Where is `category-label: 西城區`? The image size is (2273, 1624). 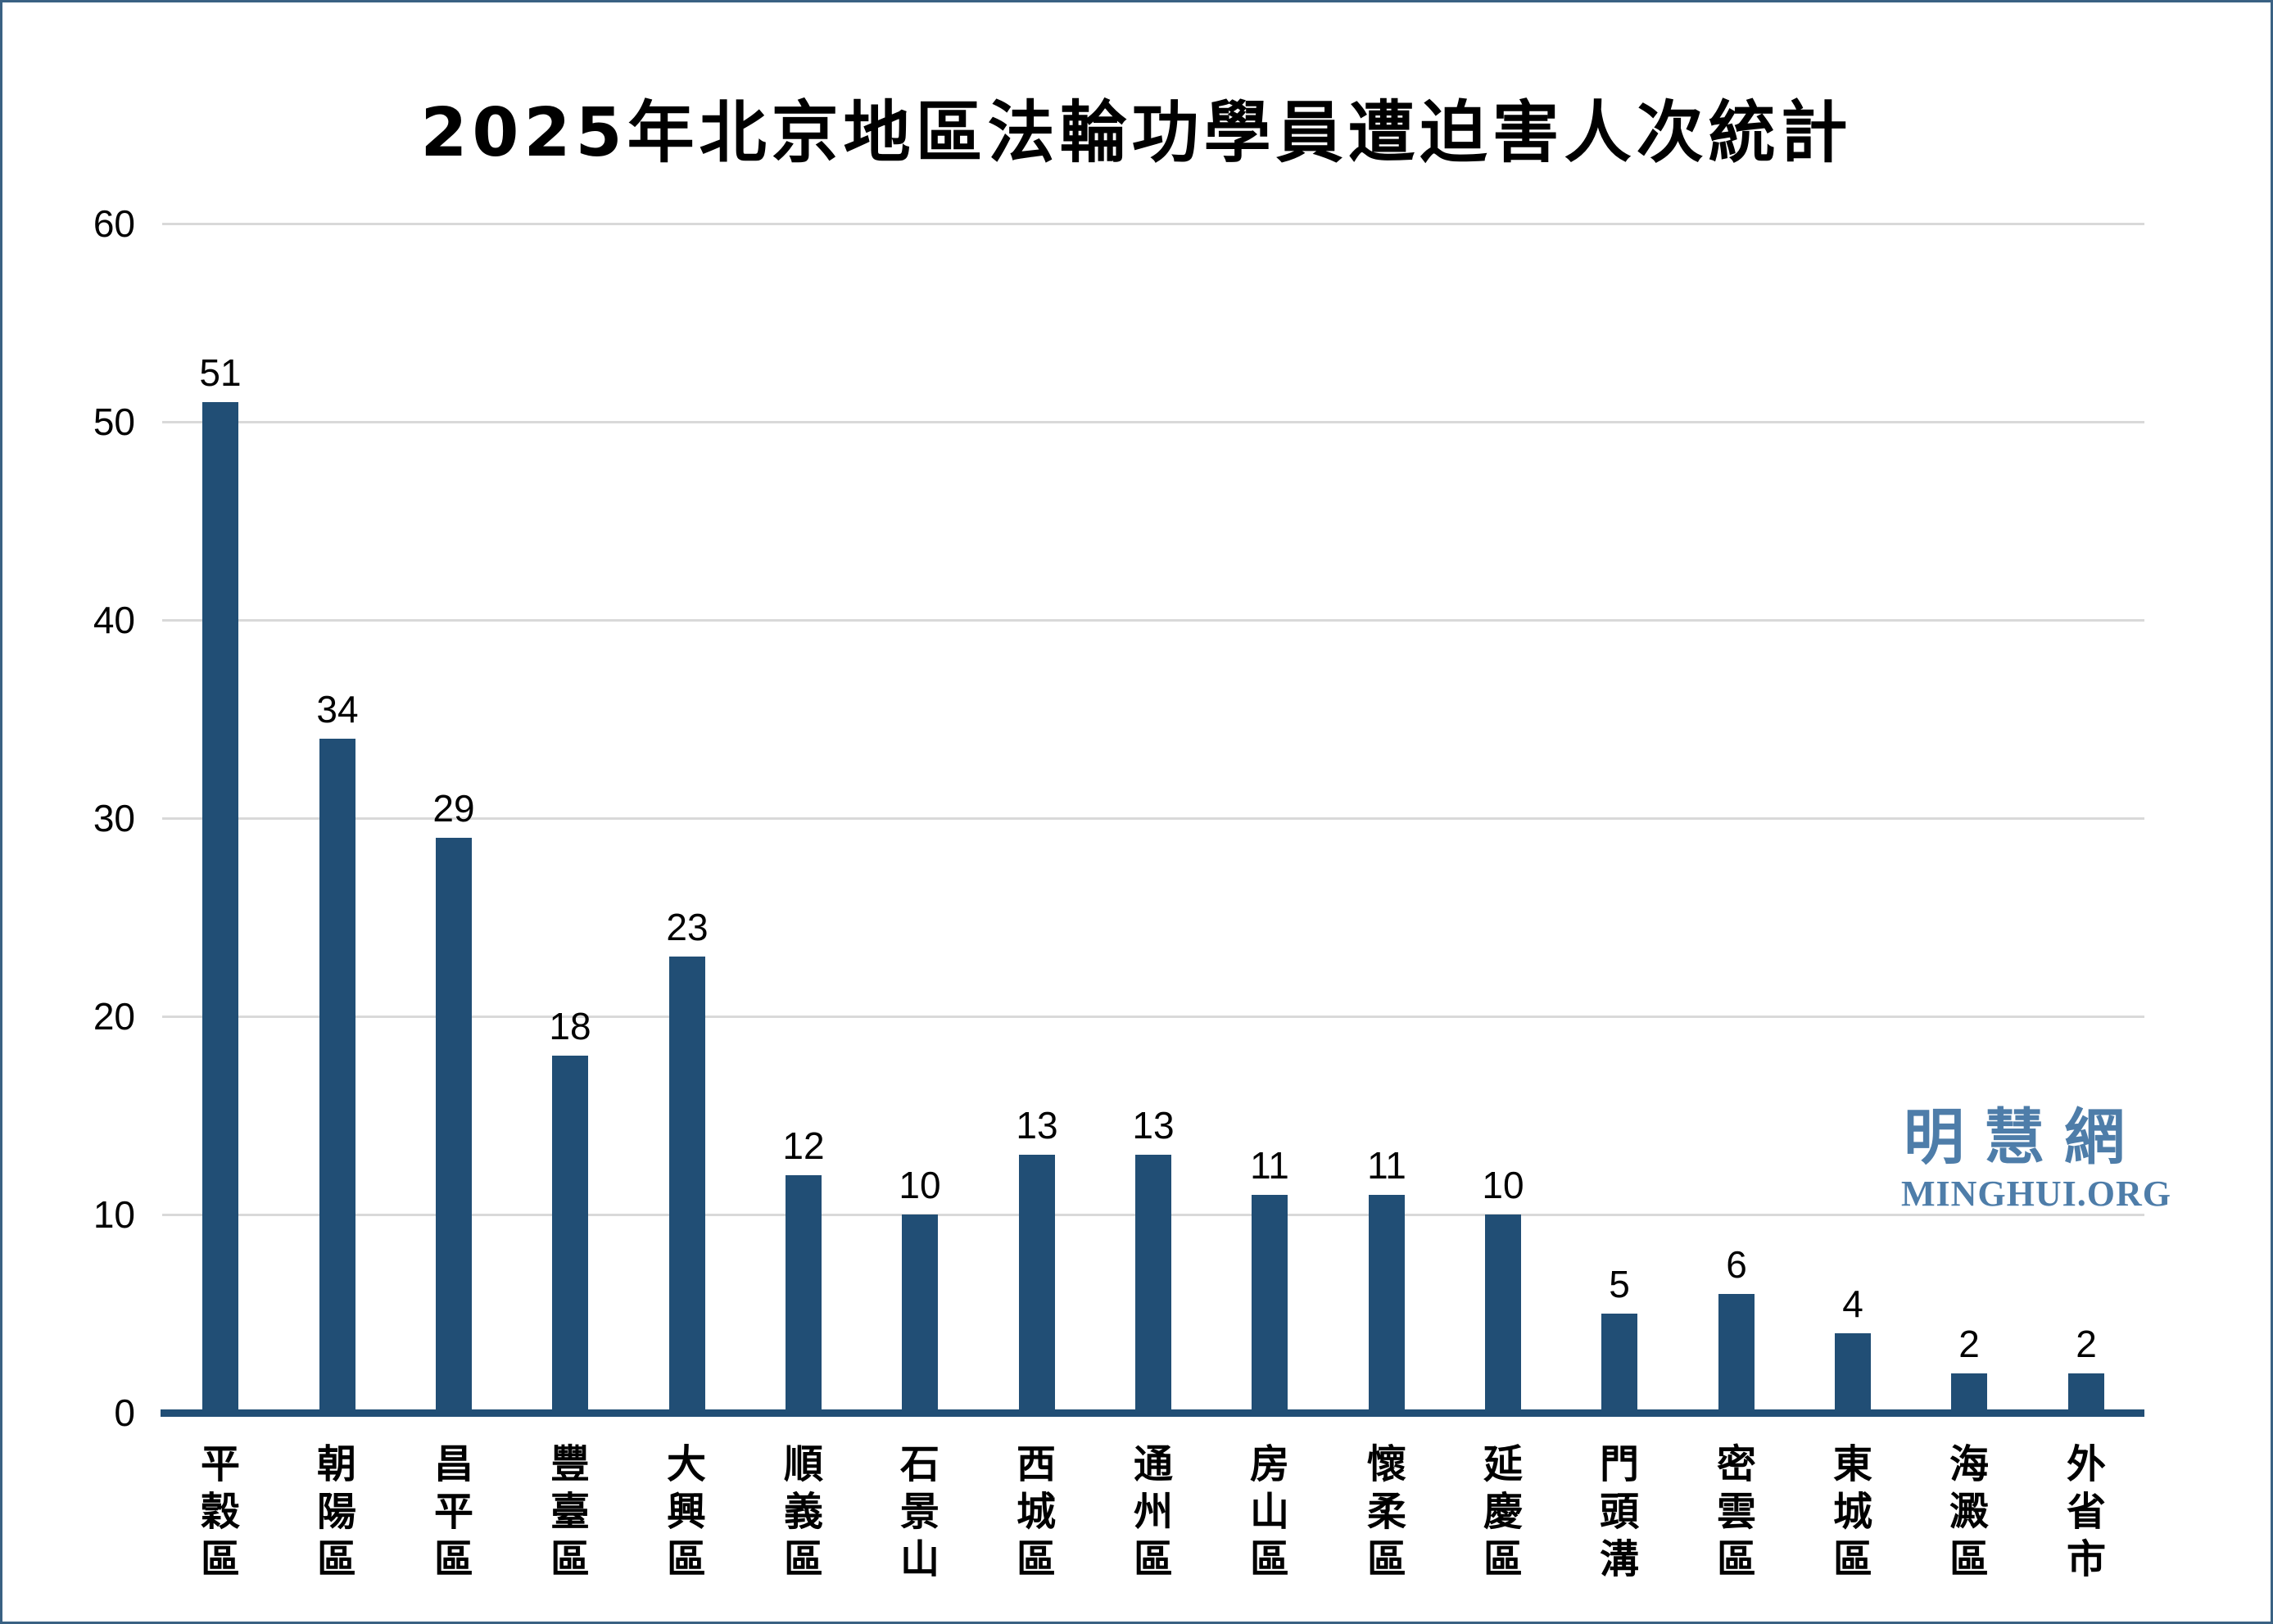 category-label: 西城區 is located at coordinates (1036, 1512).